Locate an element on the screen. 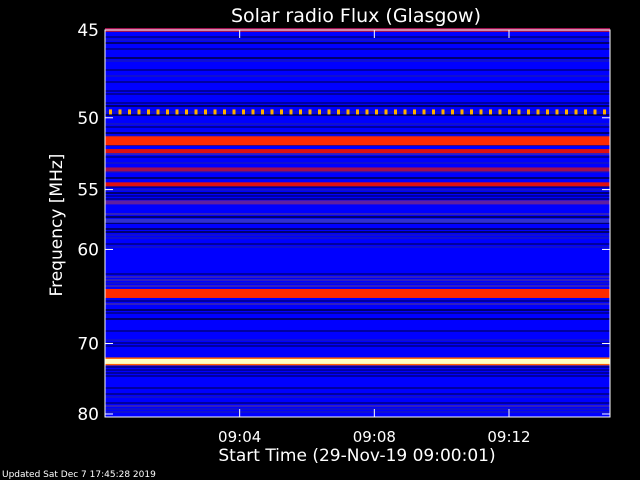 This screenshot has width=640, height=480. y-tick-label: 60 is located at coordinates (88, 250).